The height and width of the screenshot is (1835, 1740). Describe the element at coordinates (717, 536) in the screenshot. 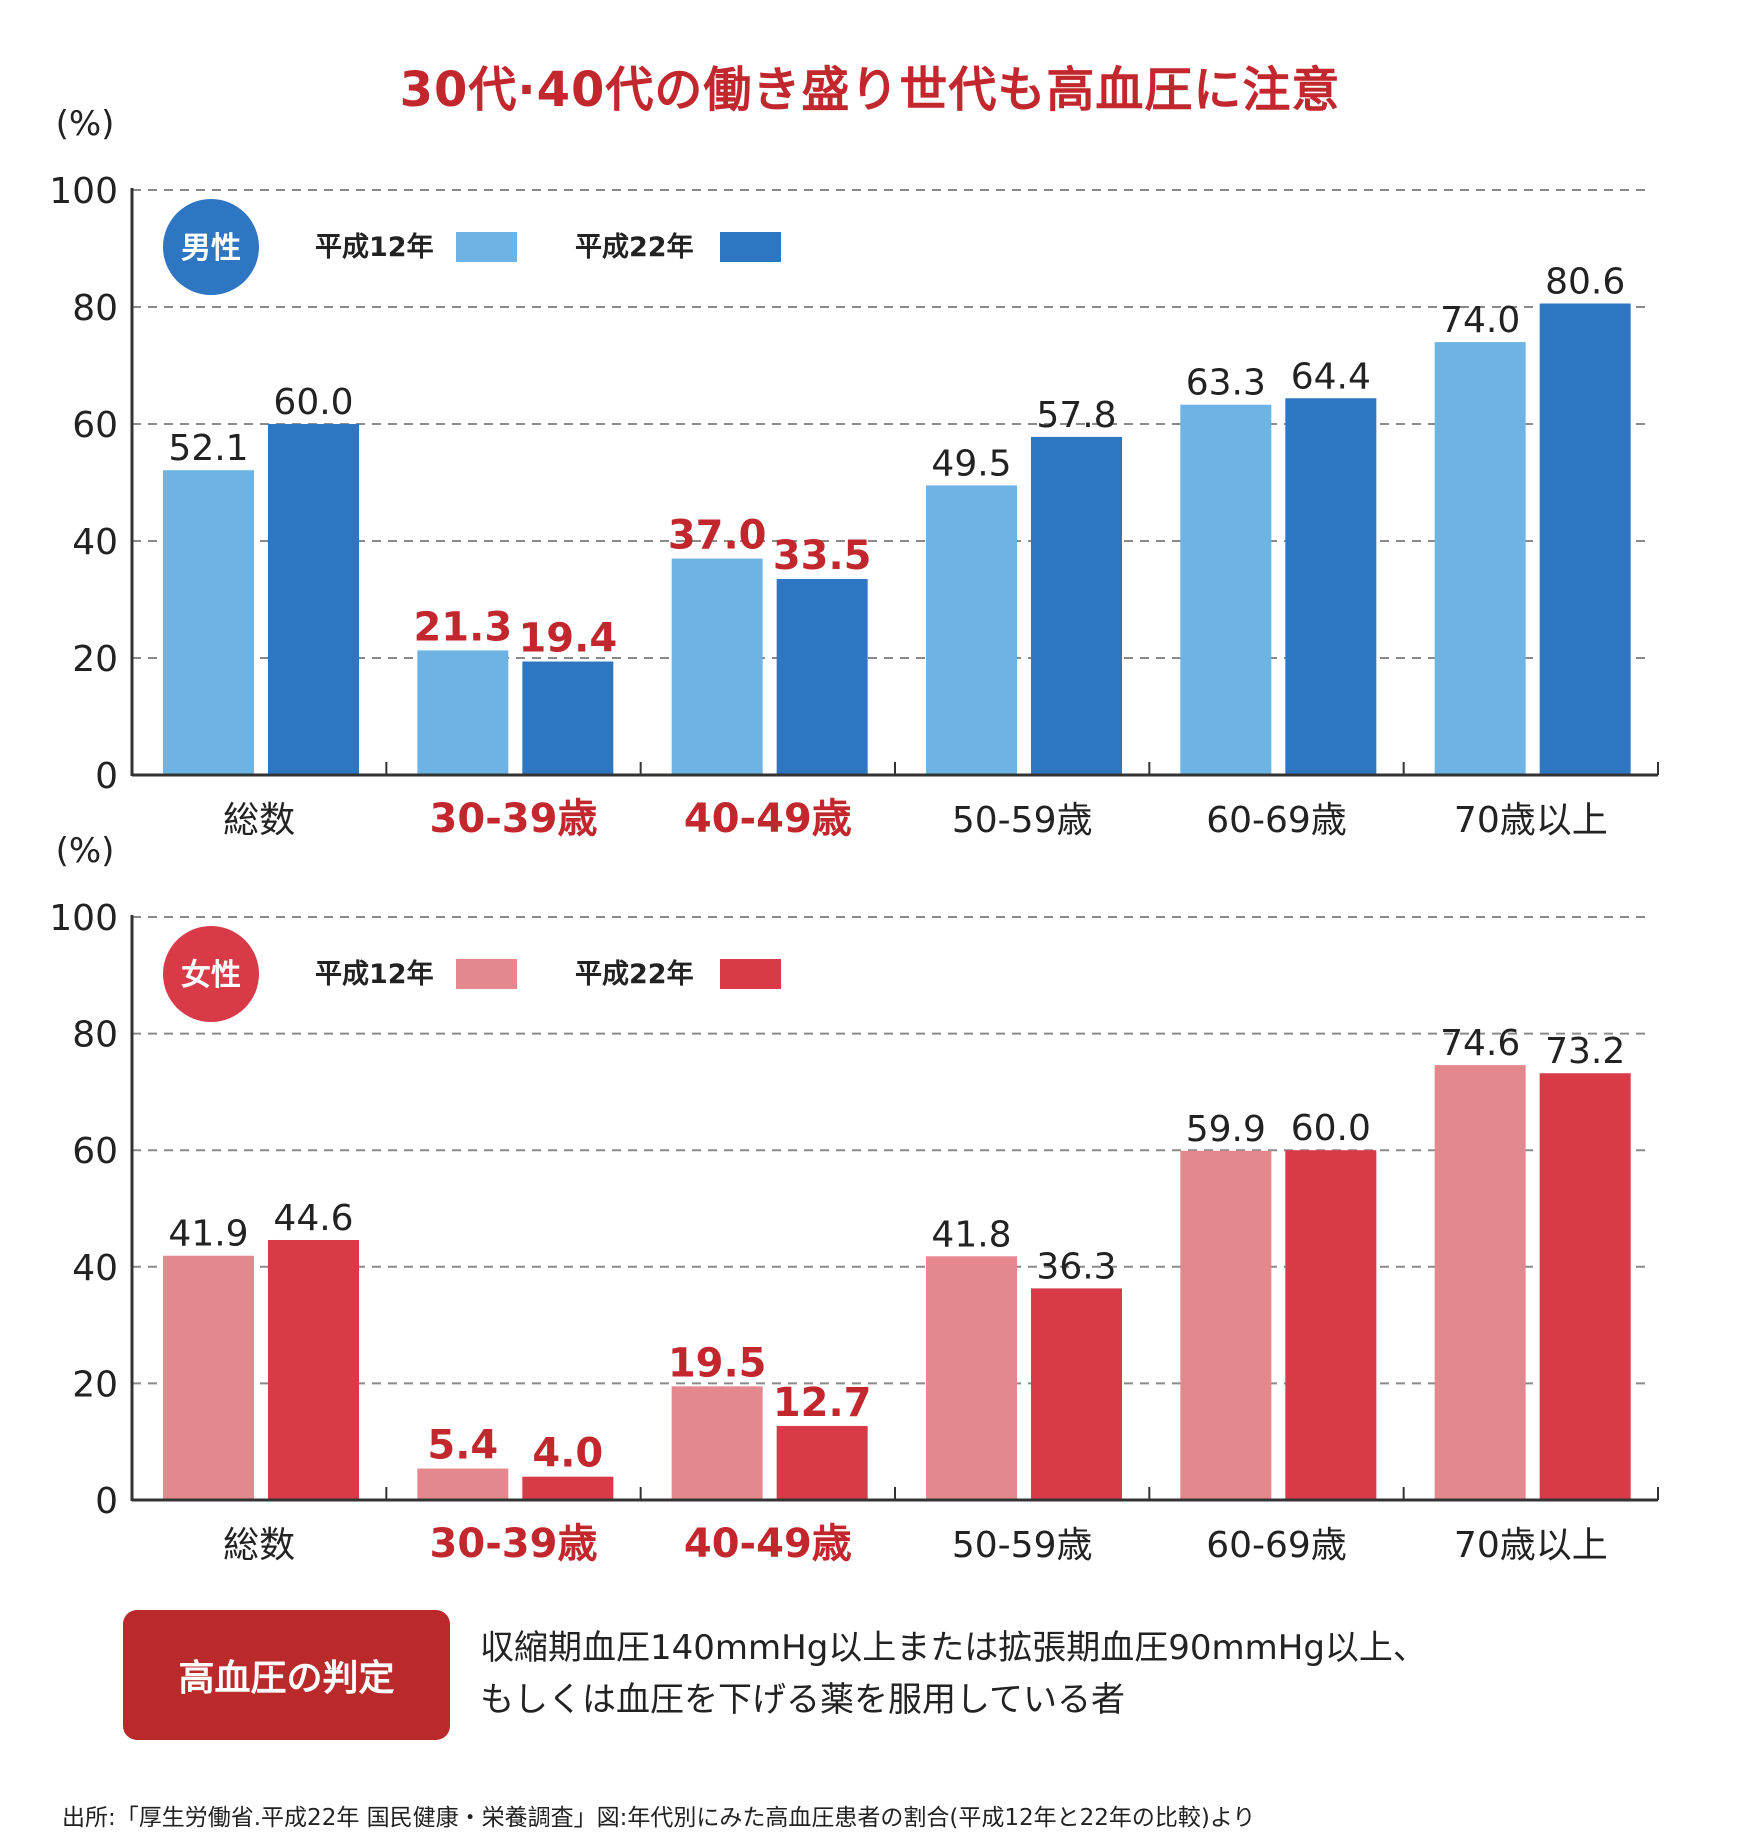

I see `bar-value-label: 37.0` at that location.